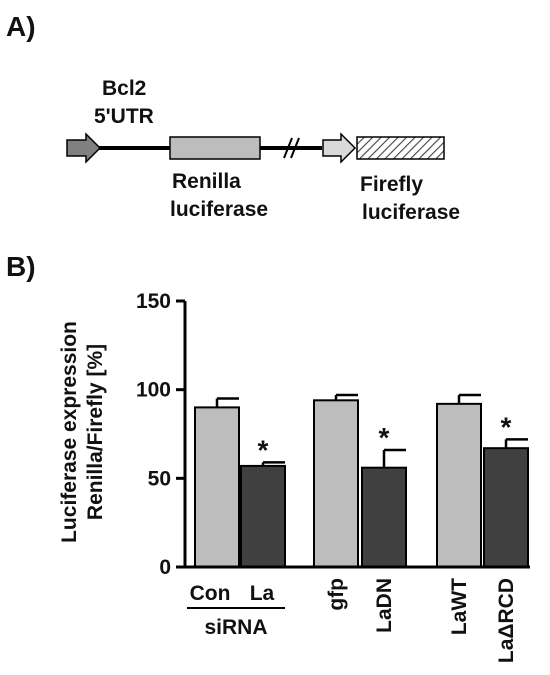  Describe the element at coordinates (506, 620) in the screenshot. I see `x-tick-label: LaΔRCD` at that location.